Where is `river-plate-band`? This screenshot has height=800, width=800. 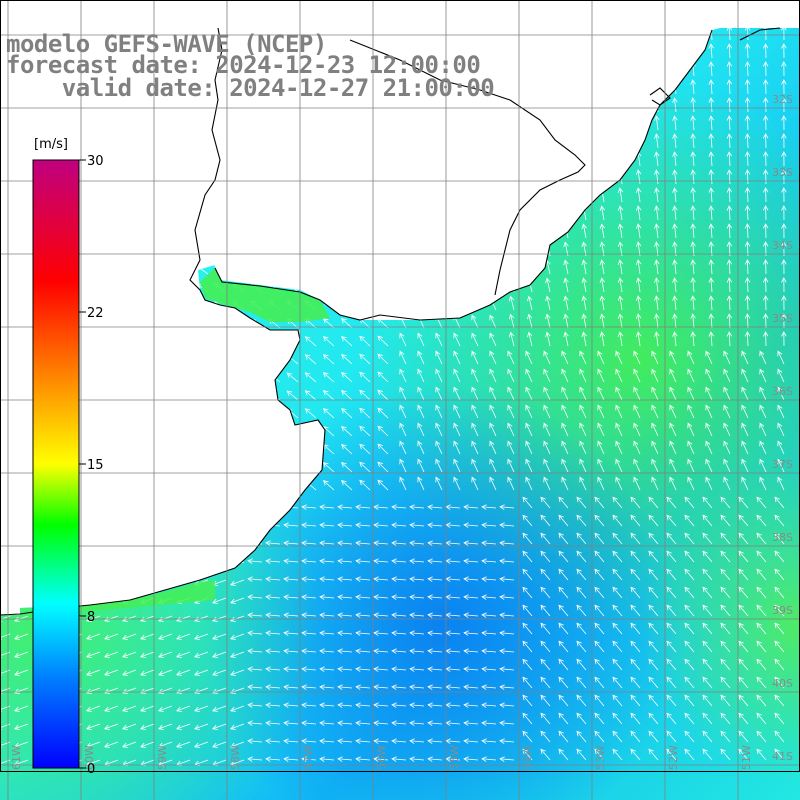
river-plate-band is located at coordinates (265, 295).